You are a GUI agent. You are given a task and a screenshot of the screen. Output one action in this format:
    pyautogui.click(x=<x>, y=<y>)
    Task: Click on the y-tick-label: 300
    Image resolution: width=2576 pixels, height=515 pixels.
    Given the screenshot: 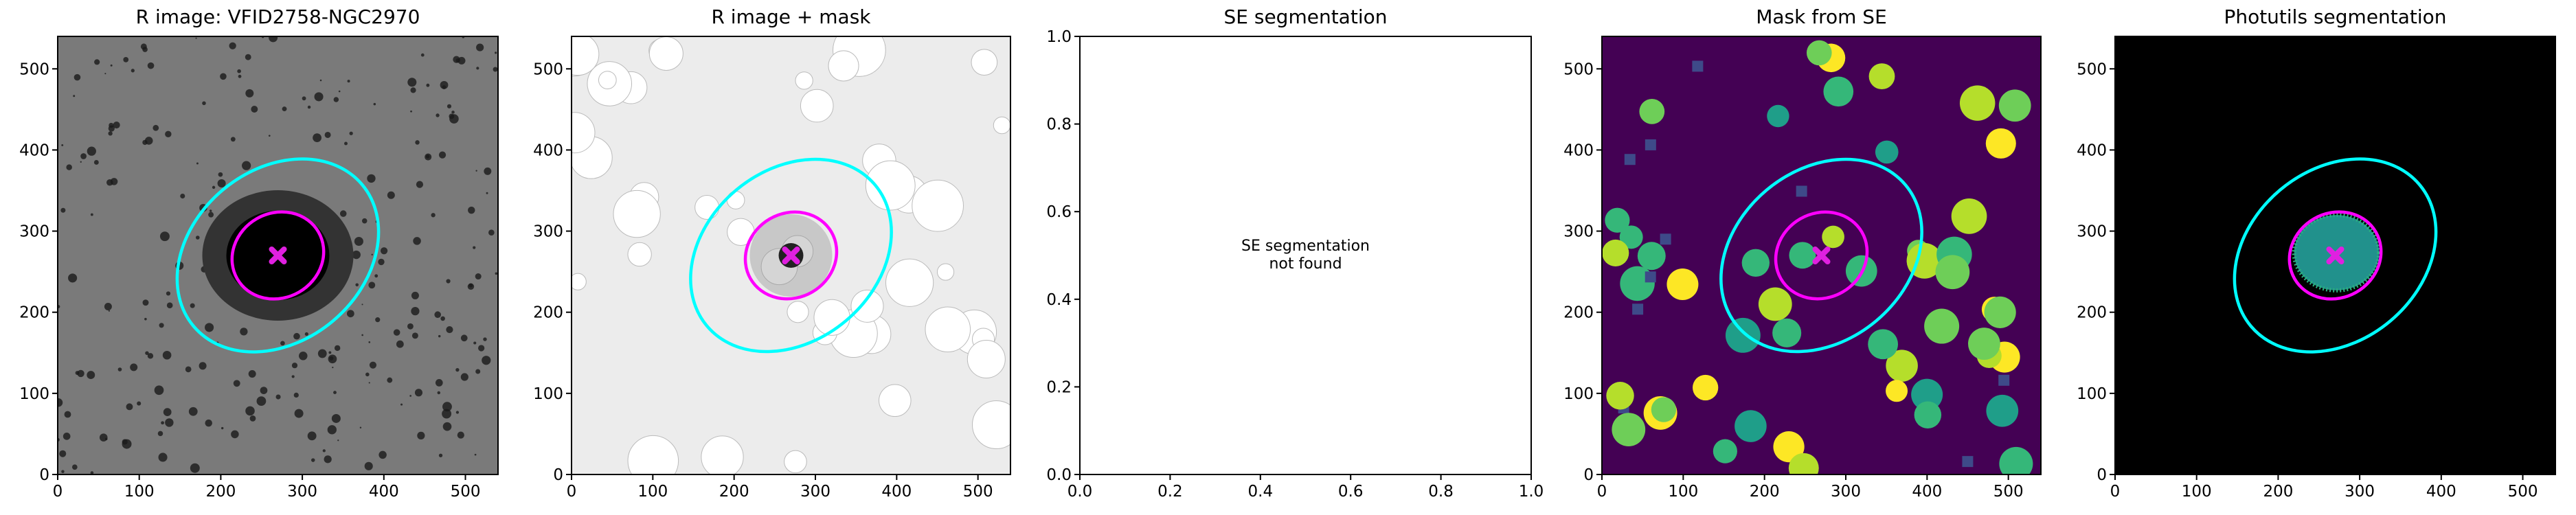 What is the action you would take?
    pyautogui.click(x=2092, y=232)
    